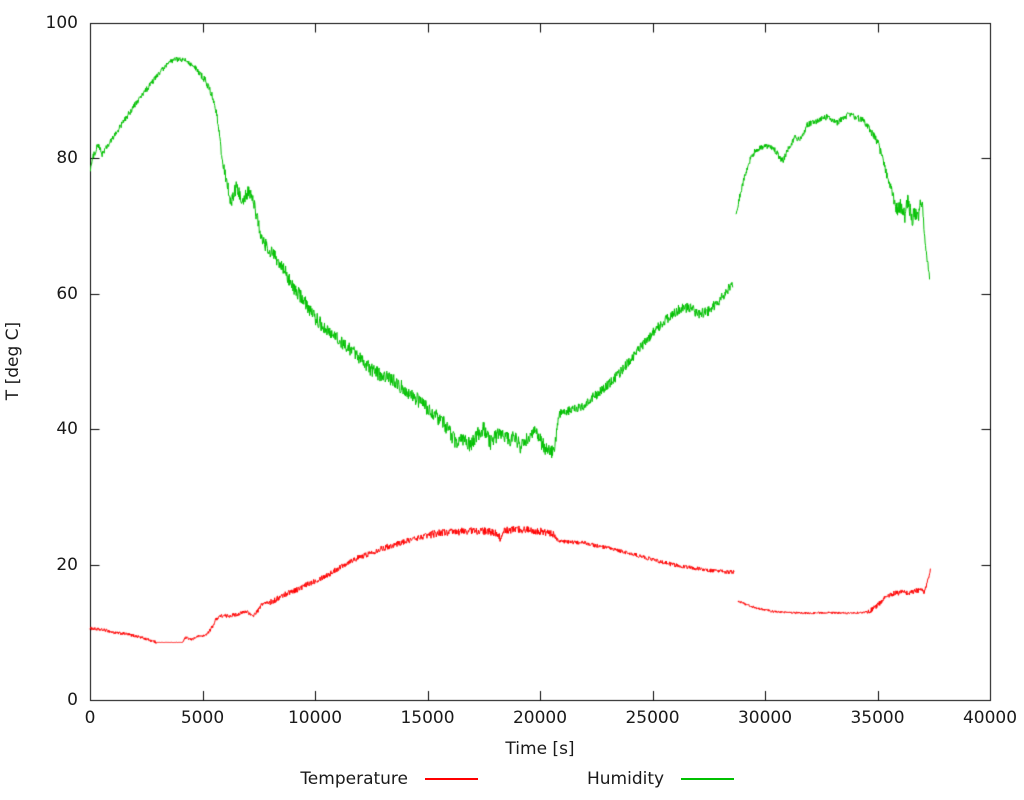 Image resolution: width=1024 pixels, height=800 pixels. Describe the element at coordinates (202, 718) in the screenshot. I see `x-tick-label: 5000` at that location.